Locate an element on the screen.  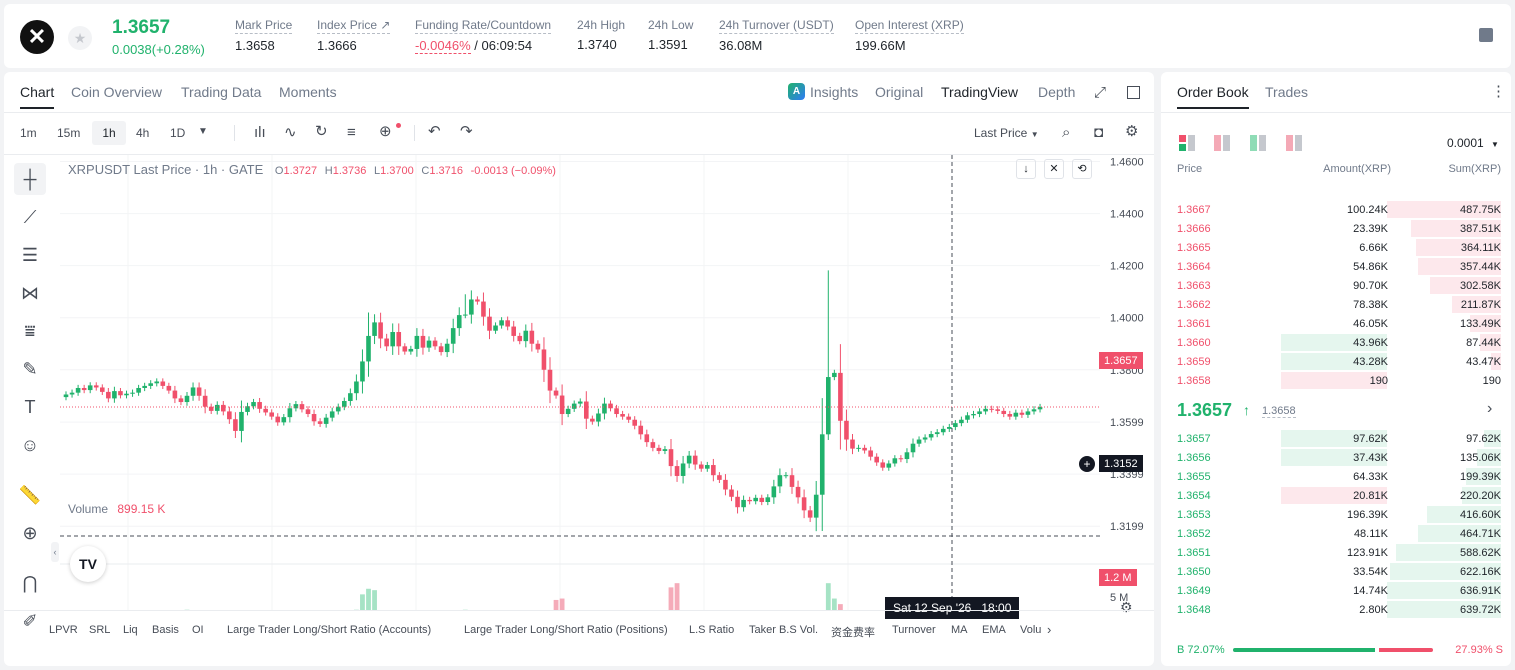
price-source-select: Last Price ▼ is located at coordinates (1006, 133).